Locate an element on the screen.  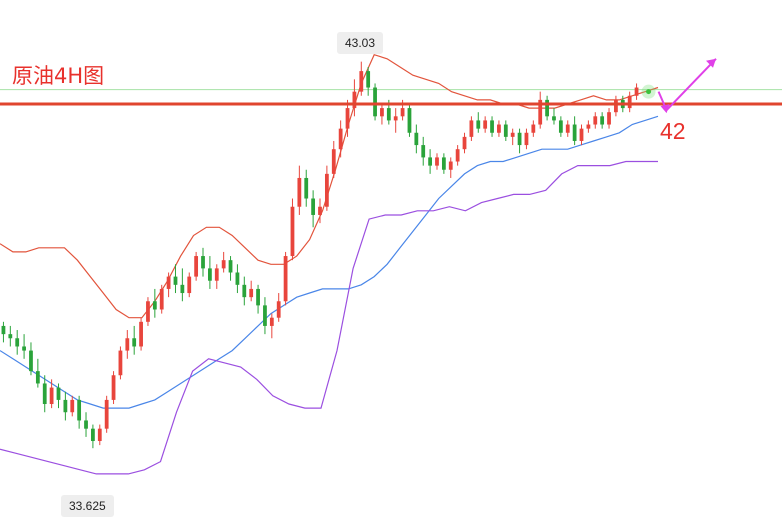
current-price-dot is located at coordinates (649, 92).